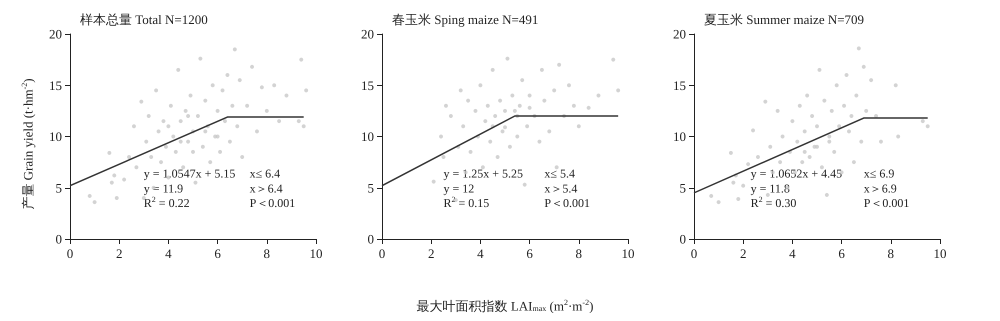  I want to click on annotation: y = 11.8, so click(770, 188).